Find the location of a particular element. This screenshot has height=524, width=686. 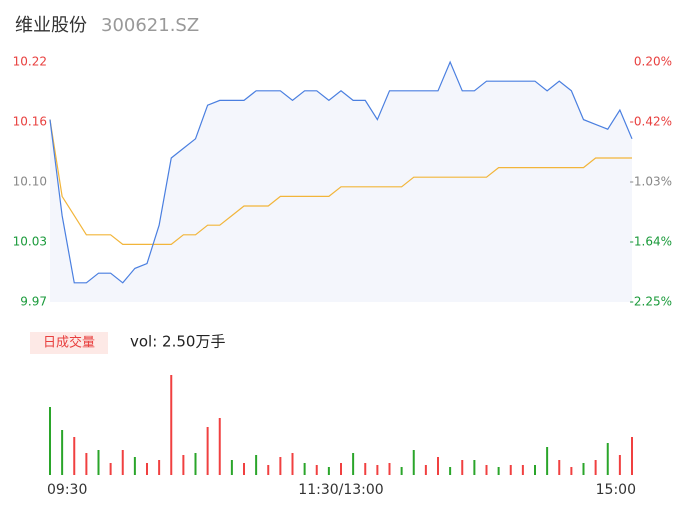

stock-code: 300621.SZ is located at coordinates (150, 25).